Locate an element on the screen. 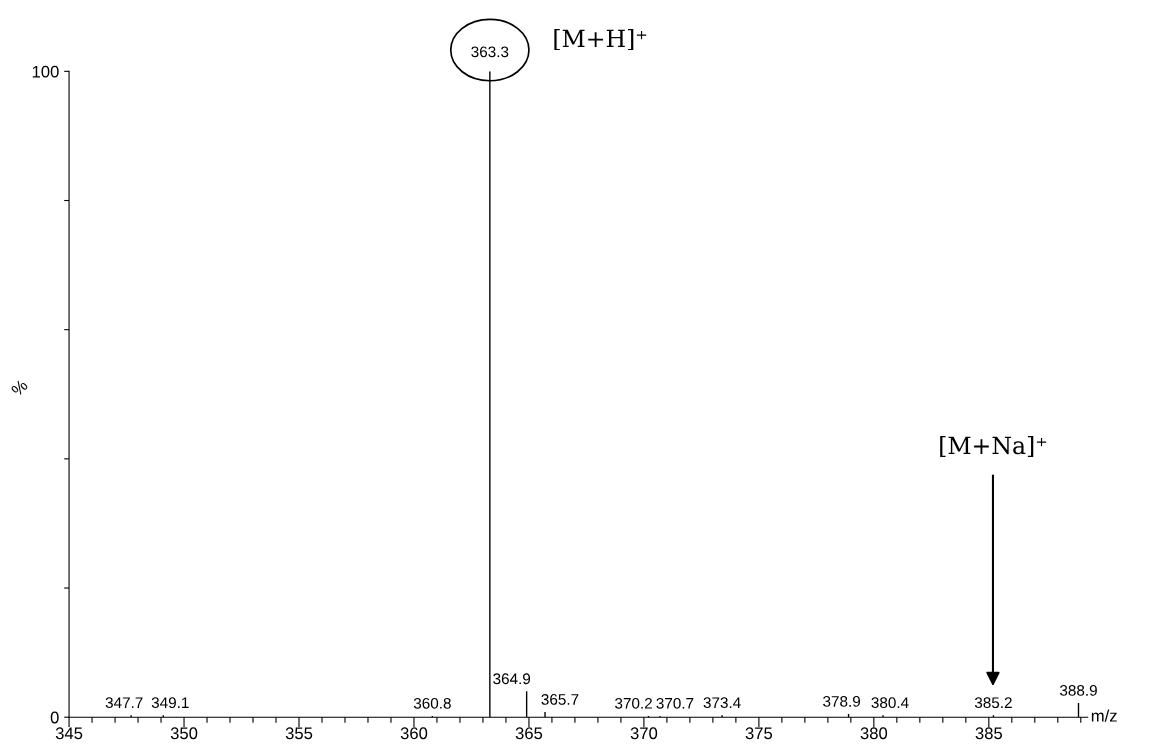 The height and width of the screenshot is (751, 1151). x-tick-label: 380 is located at coordinates (874, 733).